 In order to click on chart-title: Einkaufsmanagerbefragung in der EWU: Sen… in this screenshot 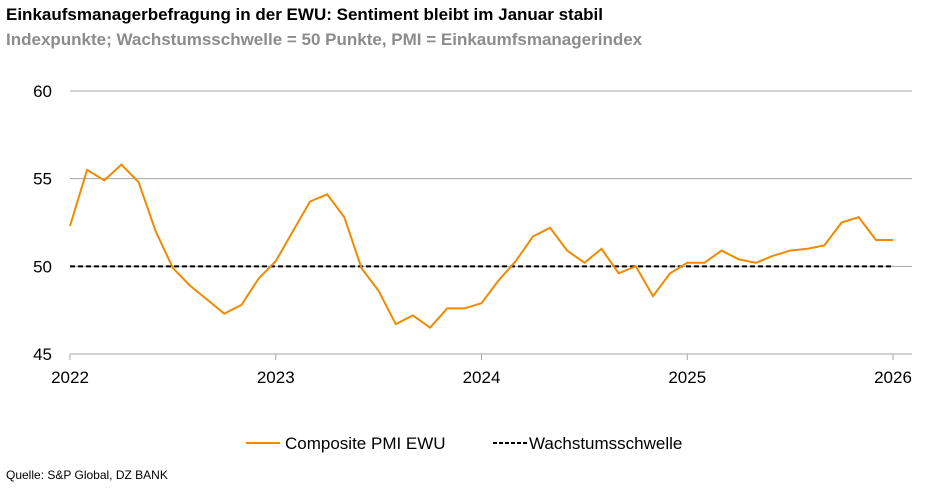, I will do `click(304, 14)`.